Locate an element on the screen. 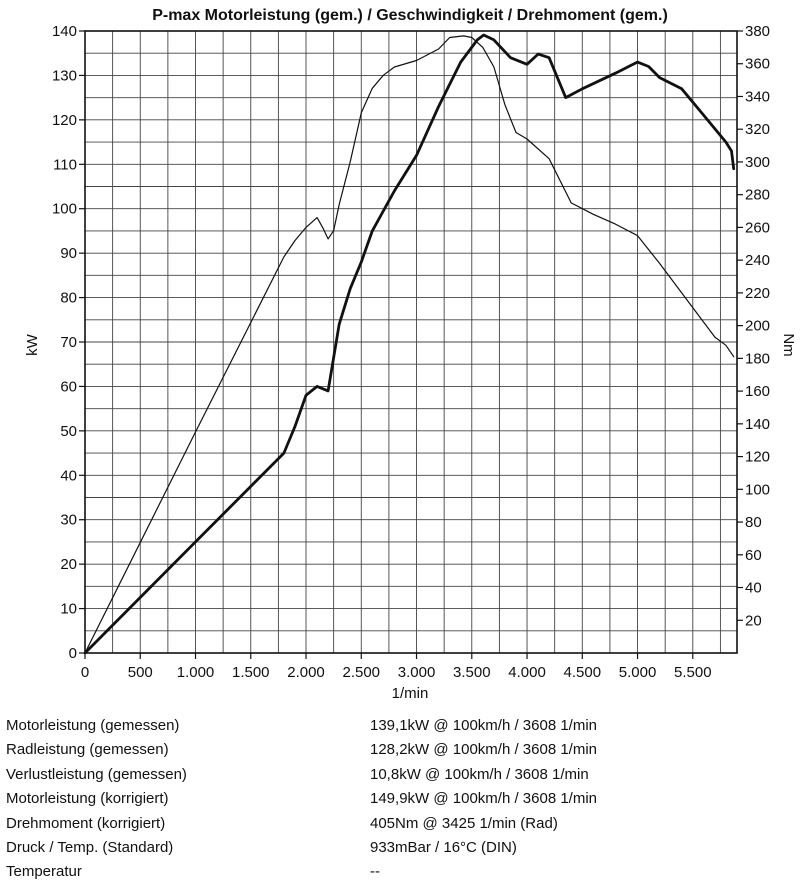  x-tick-label: 500 is located at coordinates (140, 672).